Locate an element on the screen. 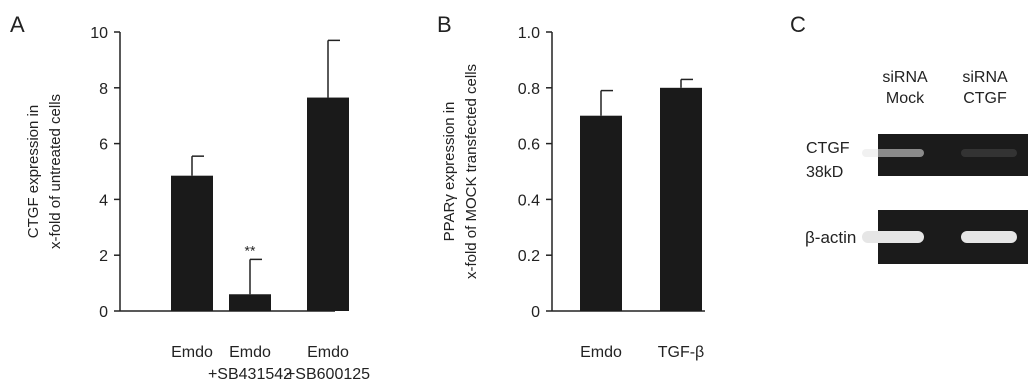 The height and width of the screenshot is (383, 1028). x-tick-label: +SB431542 is located at coordinates (250, 374).